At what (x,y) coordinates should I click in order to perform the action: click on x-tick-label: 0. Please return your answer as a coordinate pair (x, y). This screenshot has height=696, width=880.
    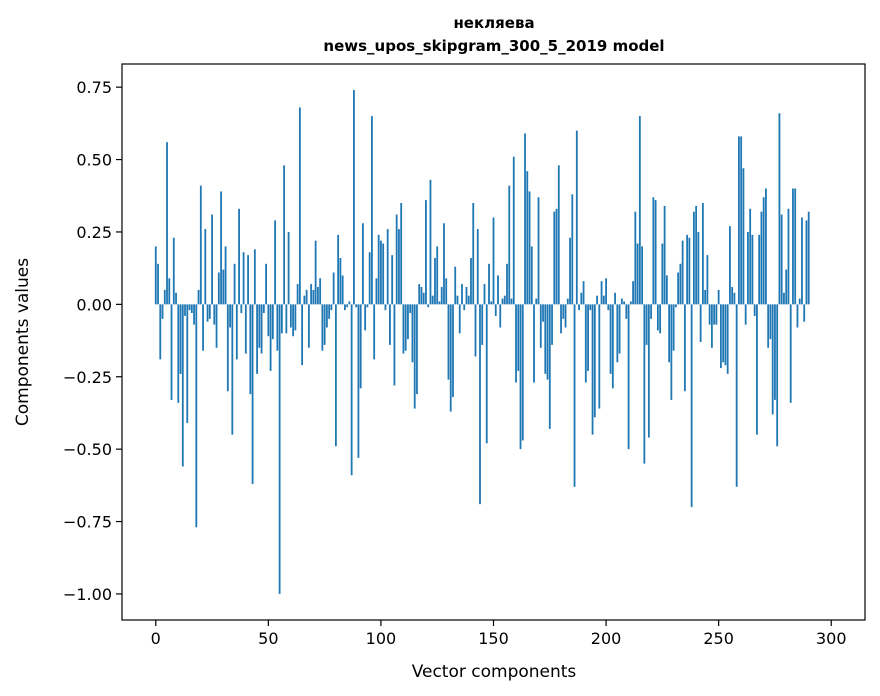
    Looking at the image, I should click on (156, 638).